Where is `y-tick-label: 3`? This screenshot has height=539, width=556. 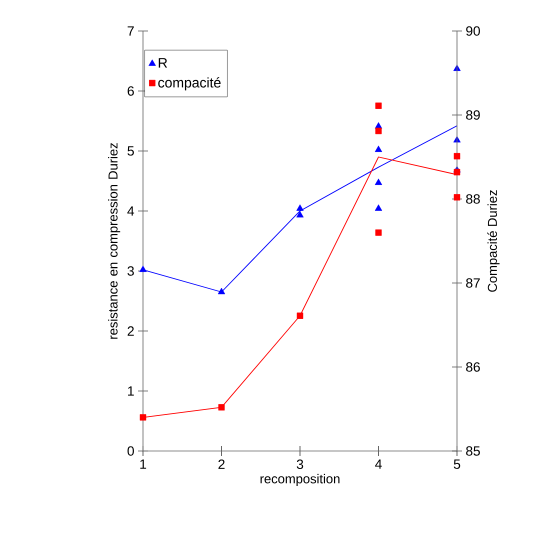 y-tick-label: 3 is located at coordinates (131, 271).